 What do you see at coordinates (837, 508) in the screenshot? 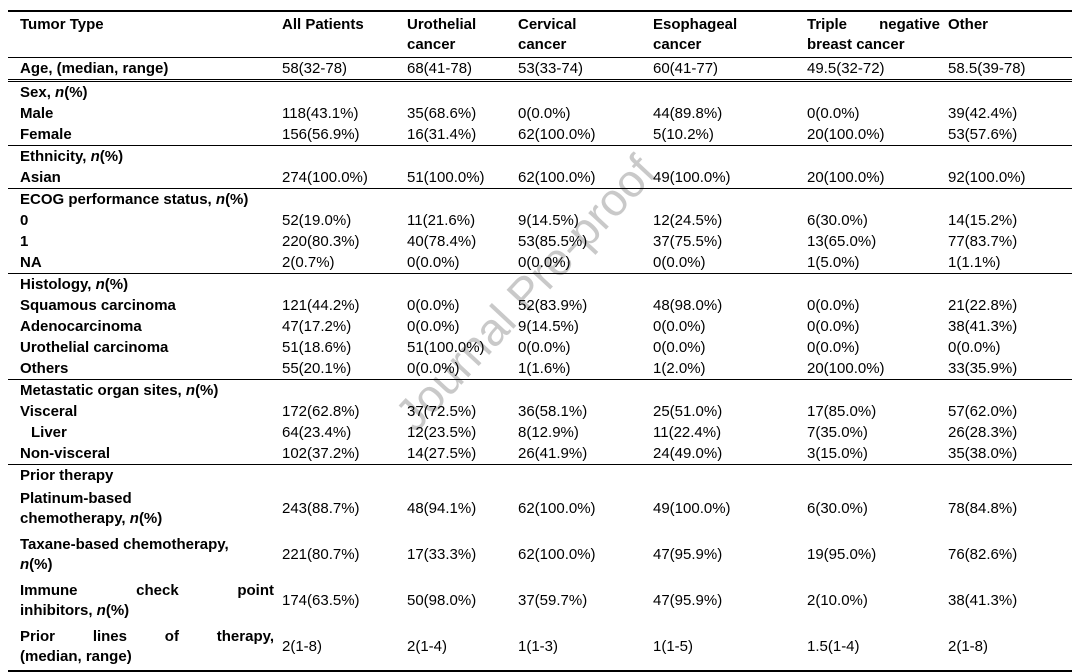
I see `cell-value: 6(30.0%)` at bounding box center [837, 508].